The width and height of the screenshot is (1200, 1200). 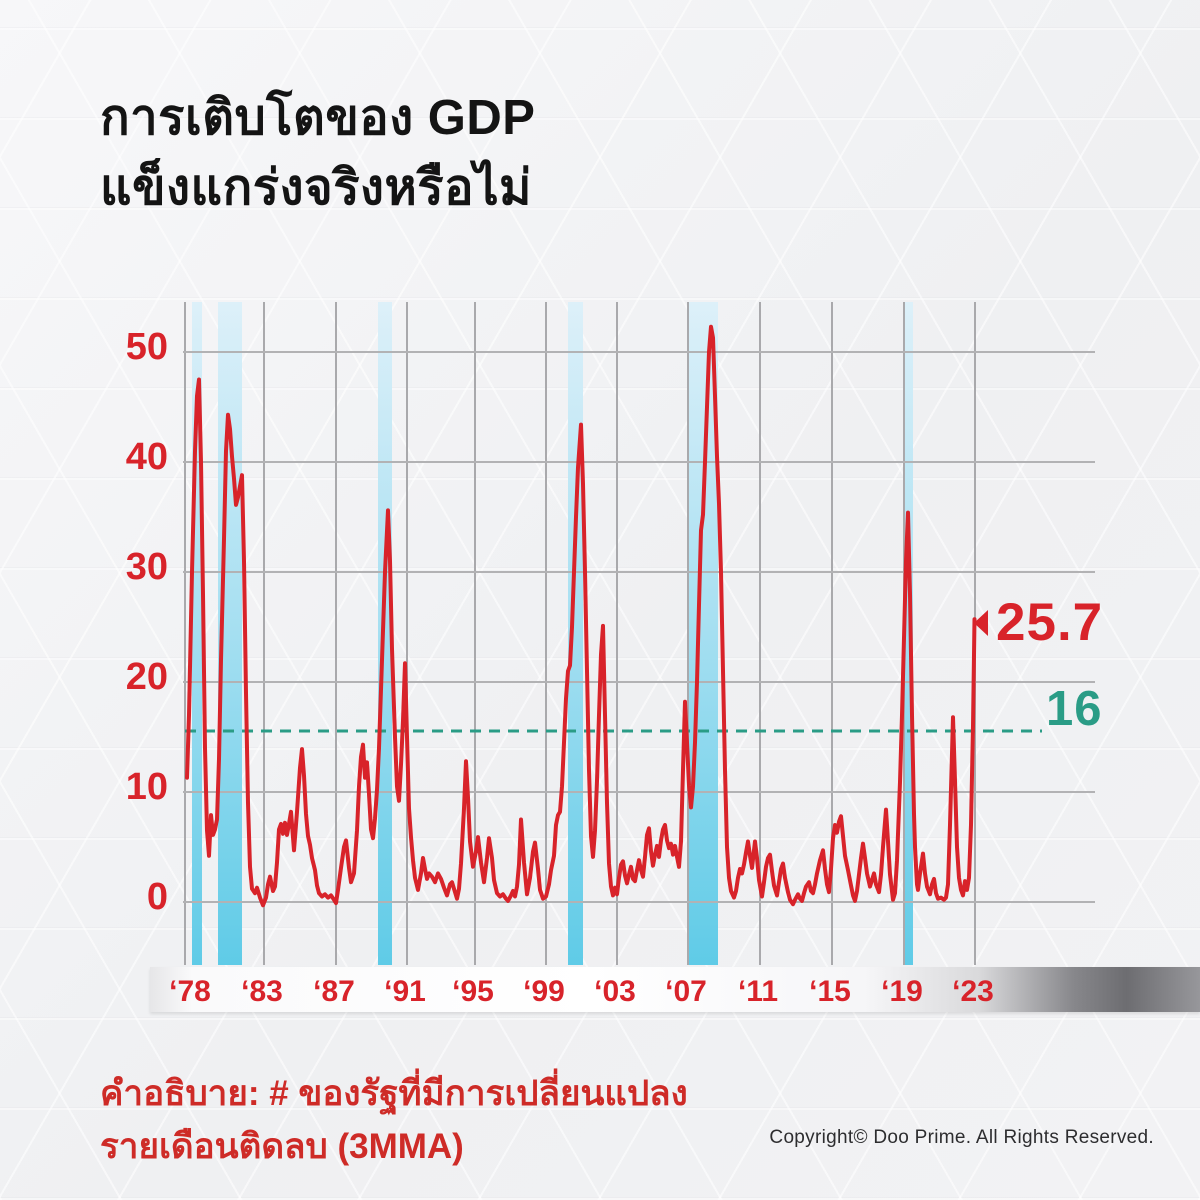 What do you see at coordinates (973, 991) in the screenshot?
I see `x-axis-label: ‘23` at bounding box center [973, 991].